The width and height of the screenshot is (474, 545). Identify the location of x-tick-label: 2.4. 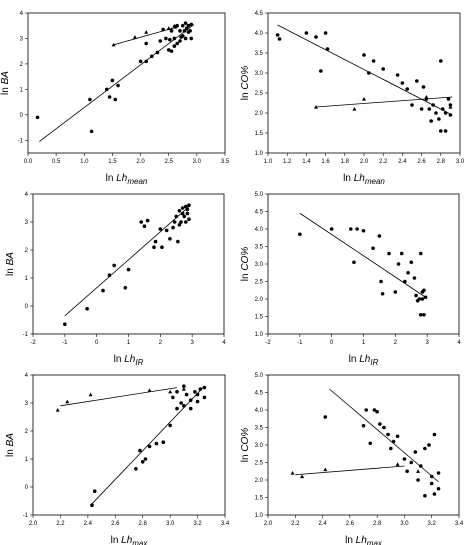
(402, 162).